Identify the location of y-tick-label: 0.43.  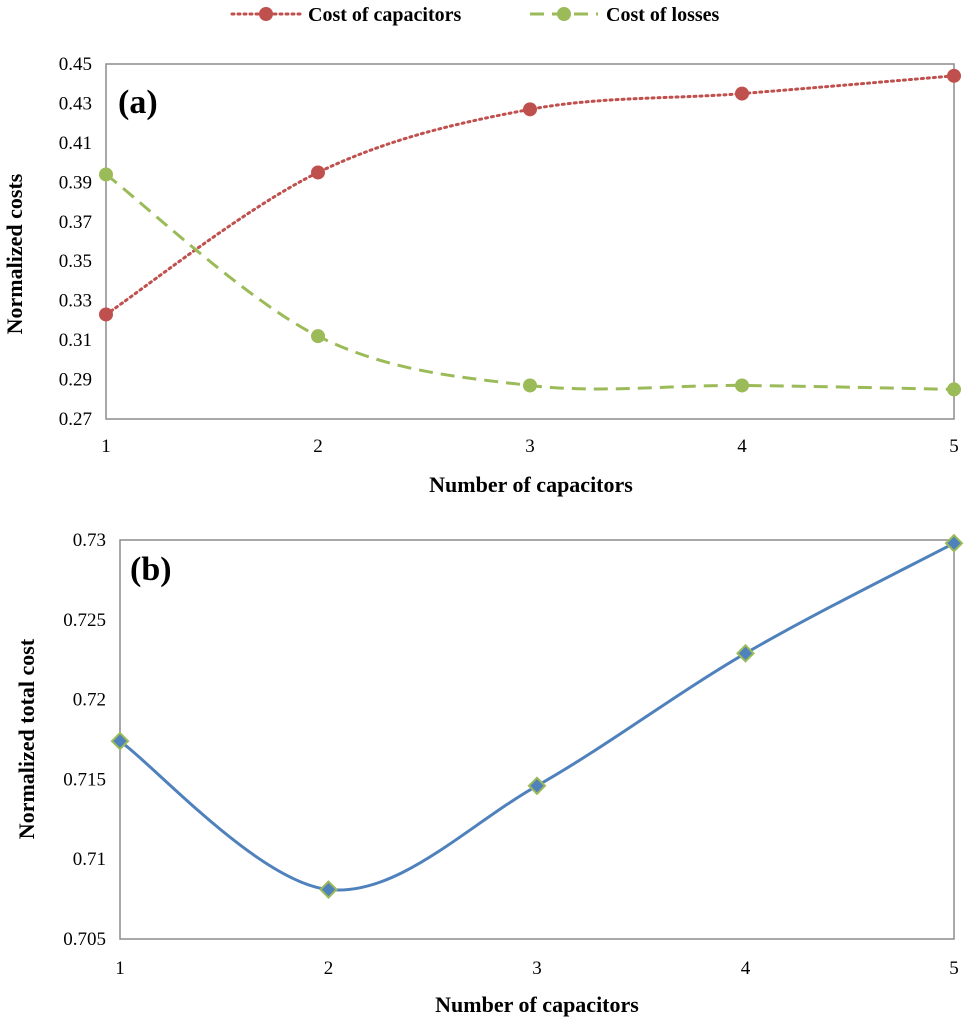
(75, 103).